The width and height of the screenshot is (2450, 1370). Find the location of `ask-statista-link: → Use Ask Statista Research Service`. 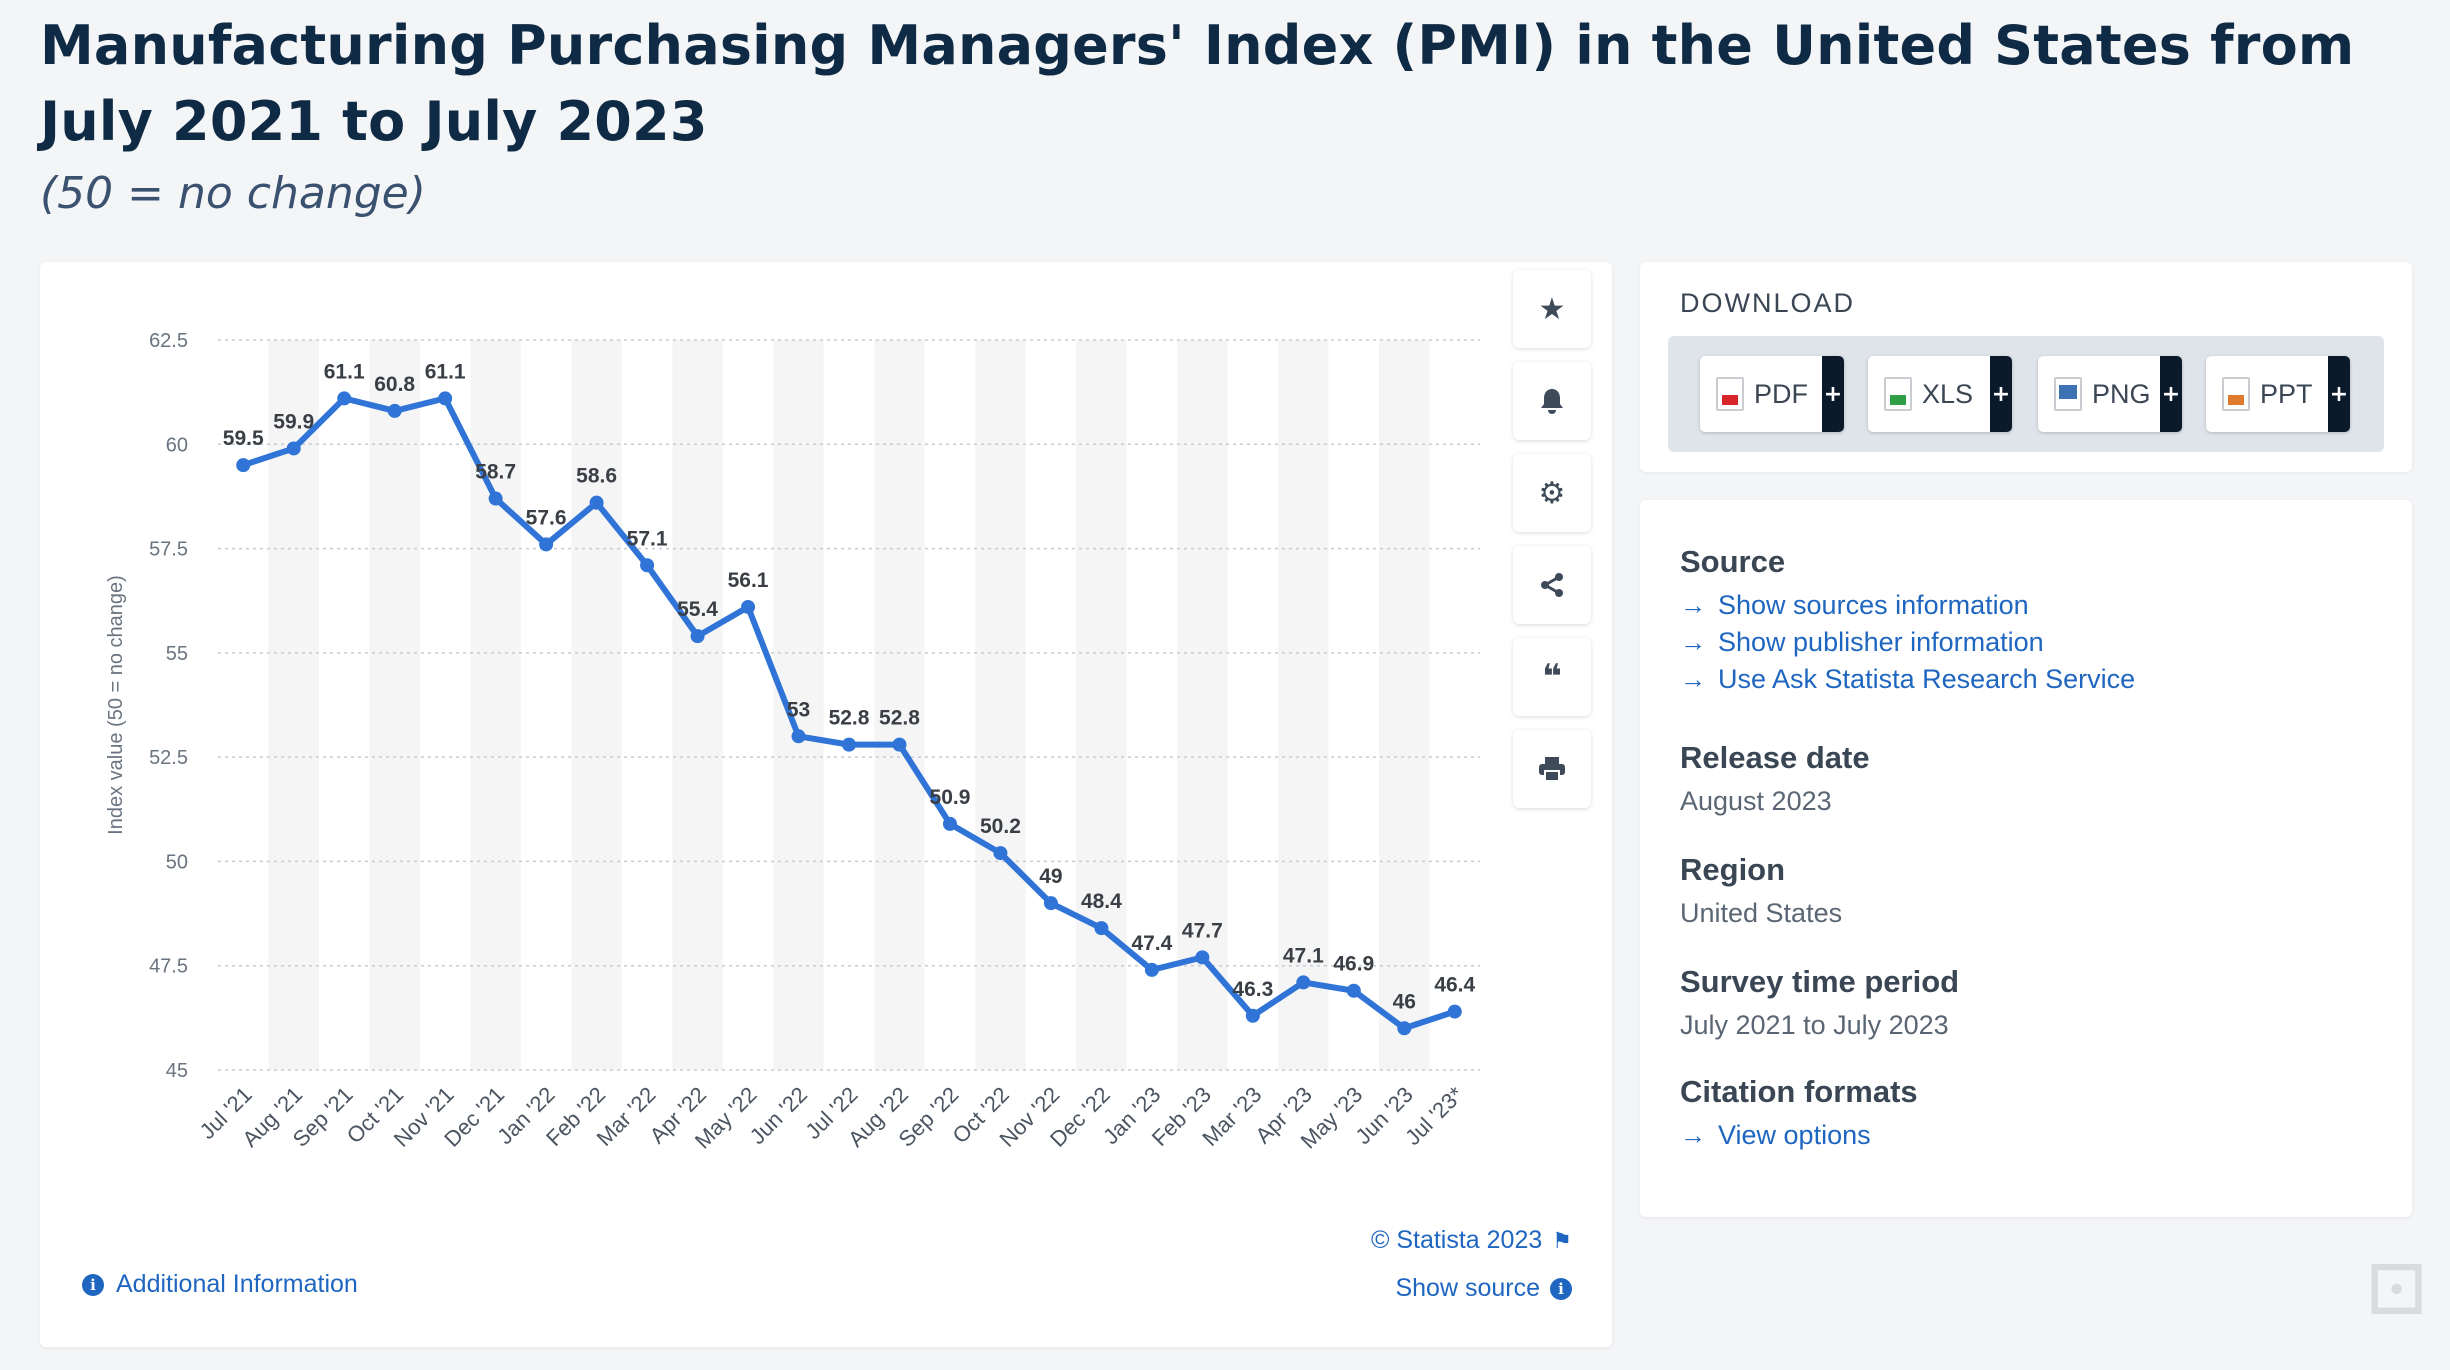

ask-statista-link: → Use Ask Statista Research Service is located at coordinates (1907, 679).